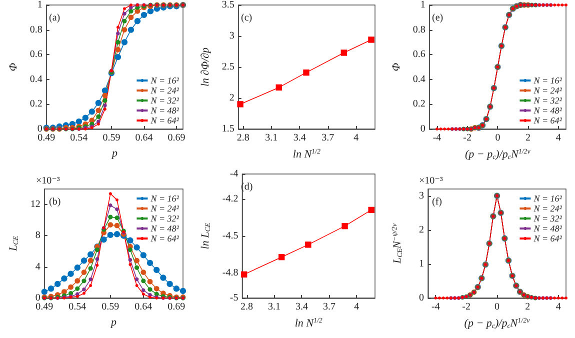 This screenshot has width=575, height=338. I want to click on y-axis-title: ln ∂Φ/∂p, so click(205, 66).